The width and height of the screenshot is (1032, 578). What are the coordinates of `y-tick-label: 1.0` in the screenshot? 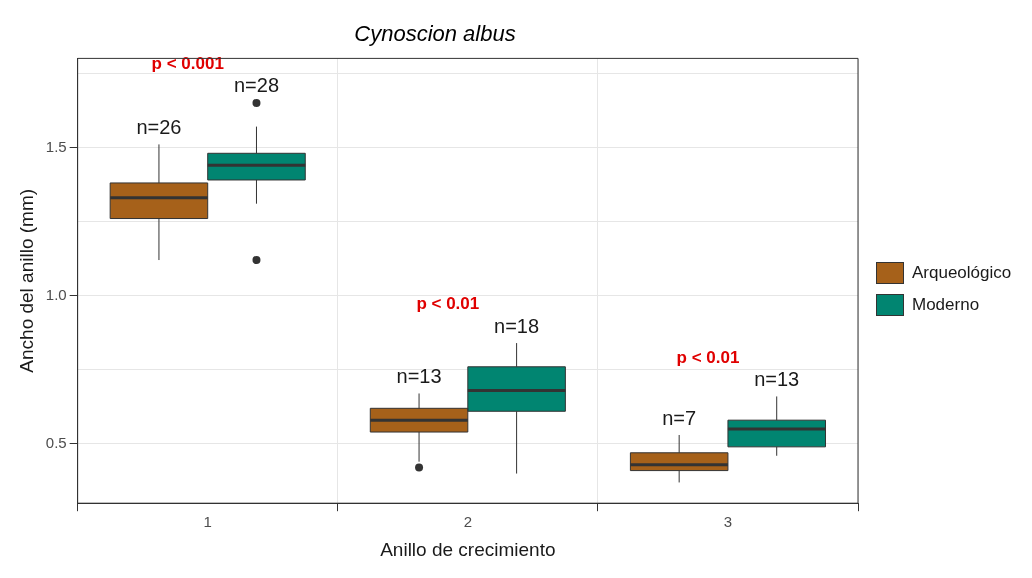 It's located at (56, 294).